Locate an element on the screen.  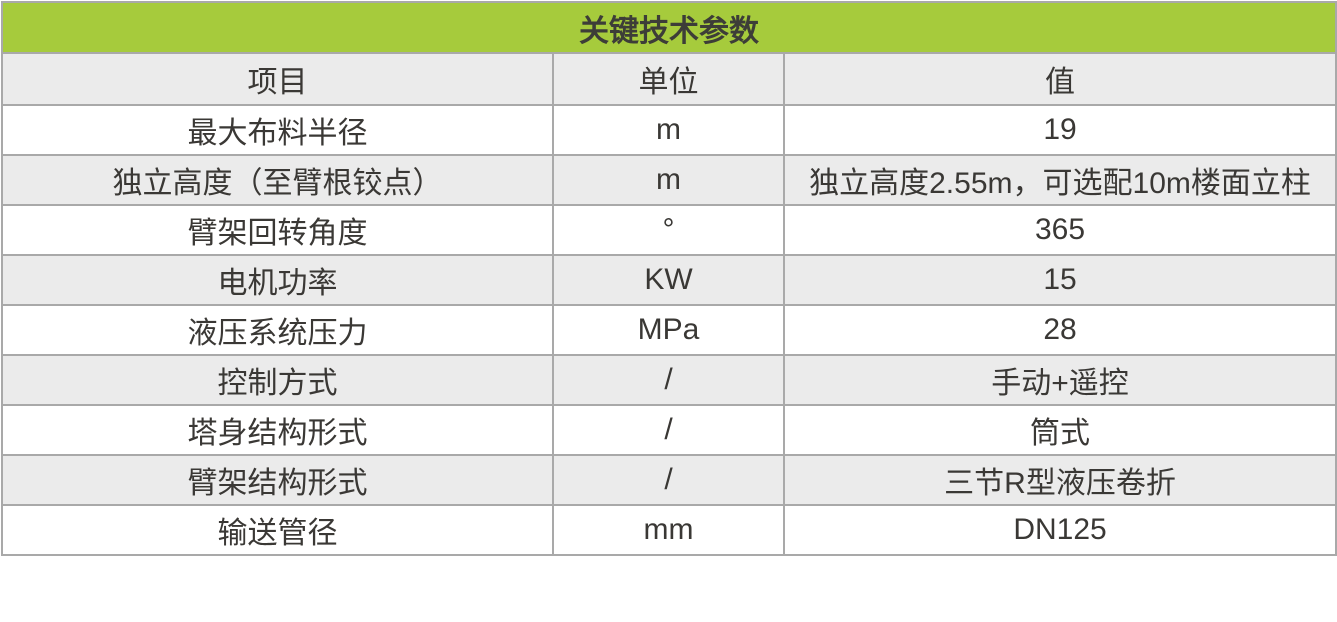
table-row: 最大布料半径 m 19 is located at coordinates (669, 130).